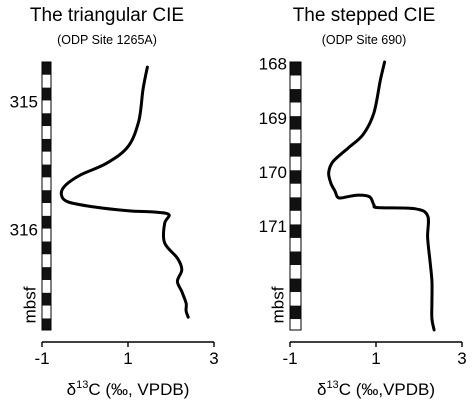 The height and width of the screenshot is (408, 474). I want to click on x-axis-label: δ13C (‰,VPDB), so click(376, 389).